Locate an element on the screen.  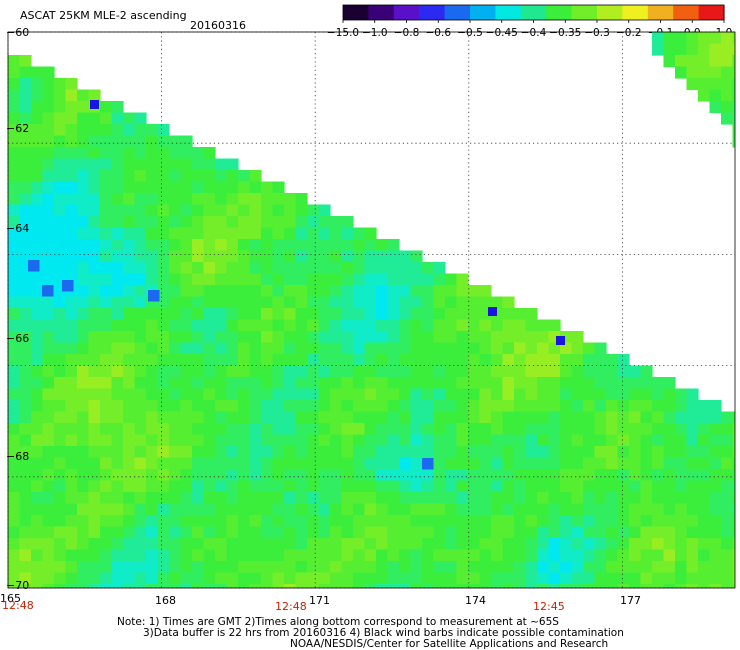
product-date: 20160316 is located at coordinates (218, 25).